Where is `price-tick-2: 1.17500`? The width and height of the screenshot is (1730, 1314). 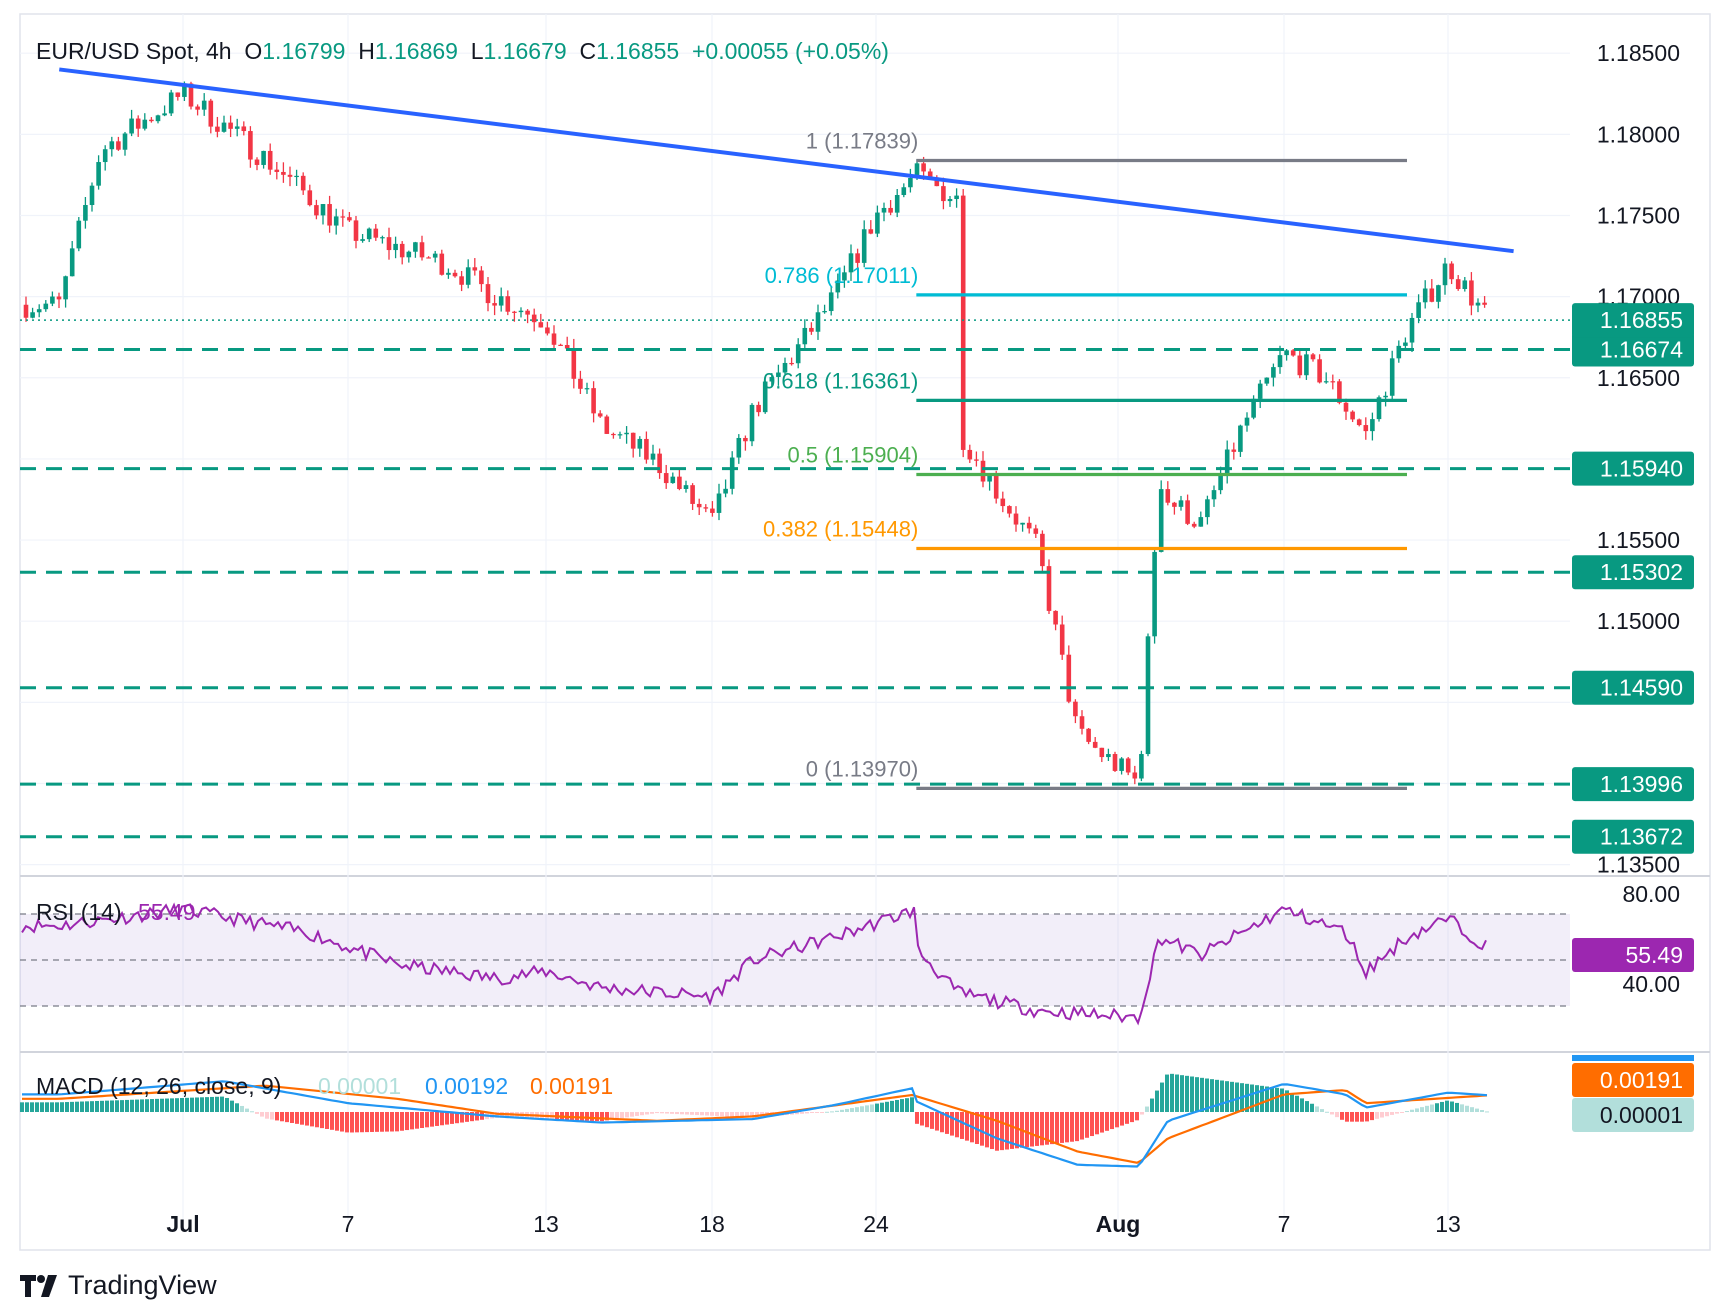
price-tick-2: 1.17500 is located at coordinates (1638, 215).